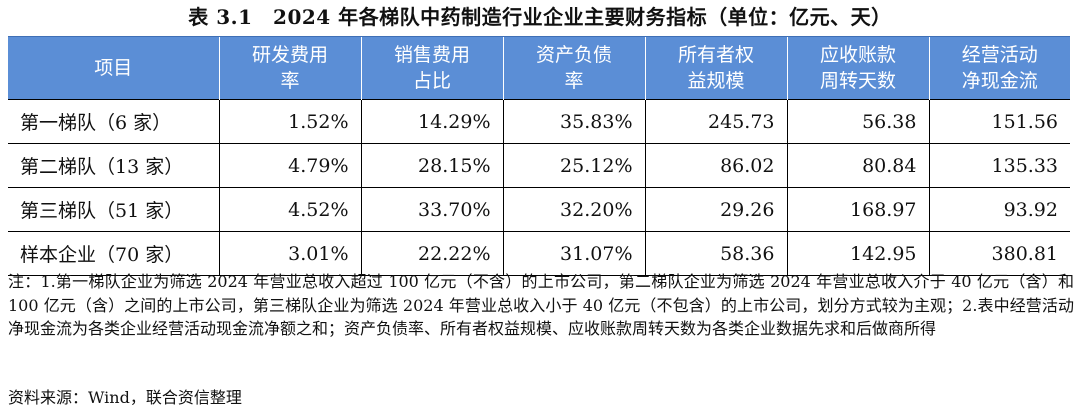 The width and height of the screenshot is (1080, 417). I want to click on table-cell: 142.95, so click(857, 253).